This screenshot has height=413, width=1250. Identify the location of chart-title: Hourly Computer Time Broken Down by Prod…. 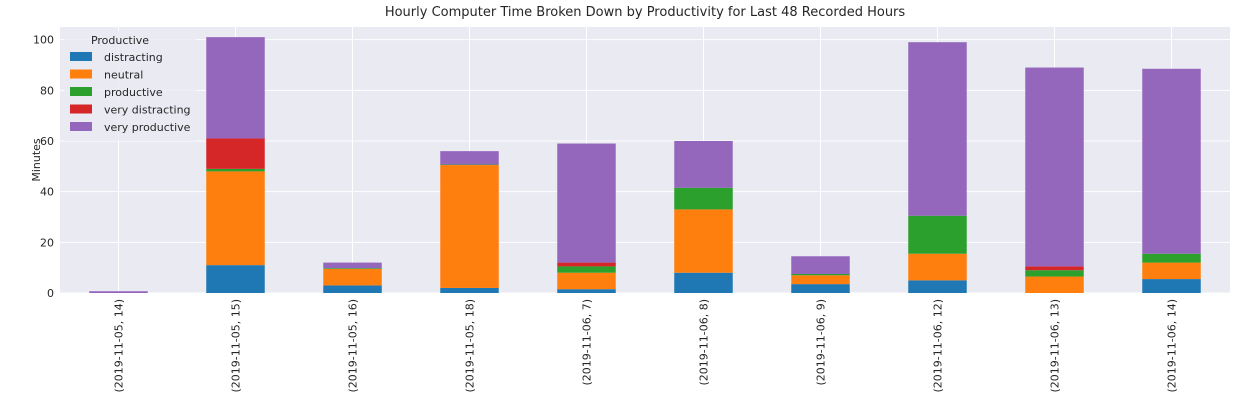
(645, 12).